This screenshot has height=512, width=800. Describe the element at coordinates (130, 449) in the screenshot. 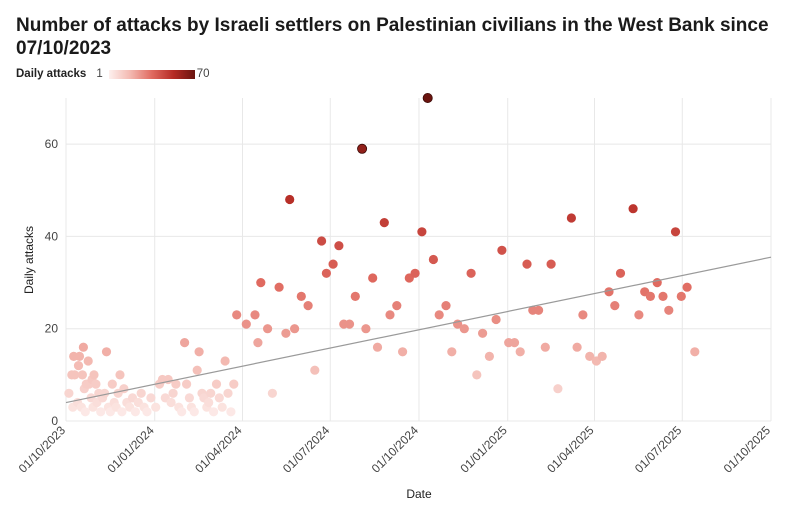

I see `x-tick-label: 01/01/2024` at that location.